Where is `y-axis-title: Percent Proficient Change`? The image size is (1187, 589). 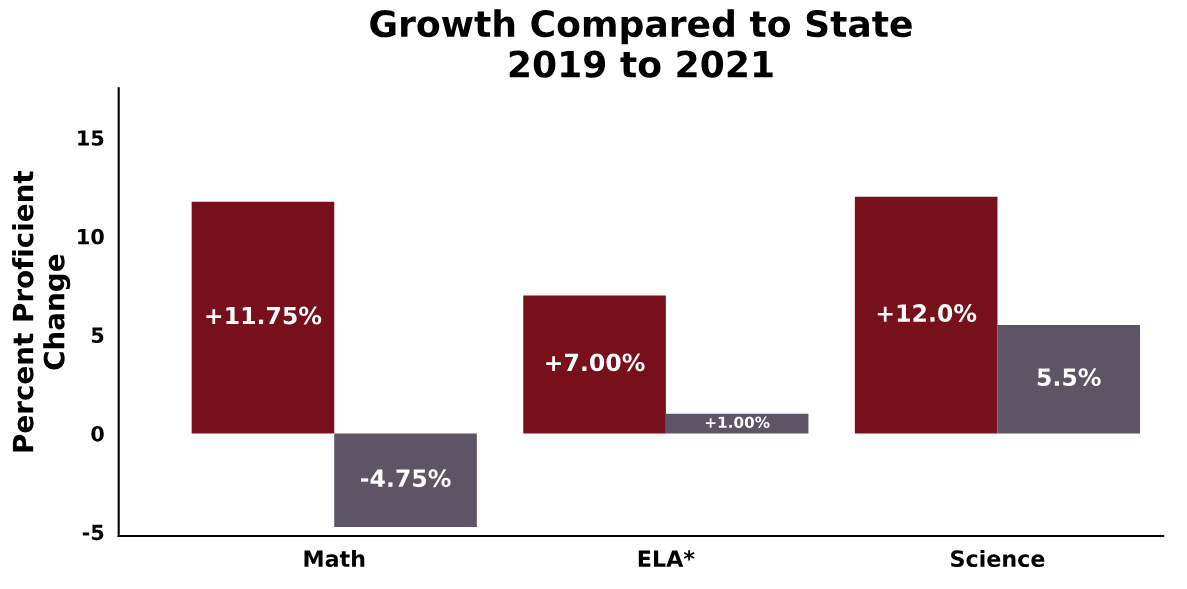 y-axis-title: Percent Proficient Change is located at coordinates (41, 311).